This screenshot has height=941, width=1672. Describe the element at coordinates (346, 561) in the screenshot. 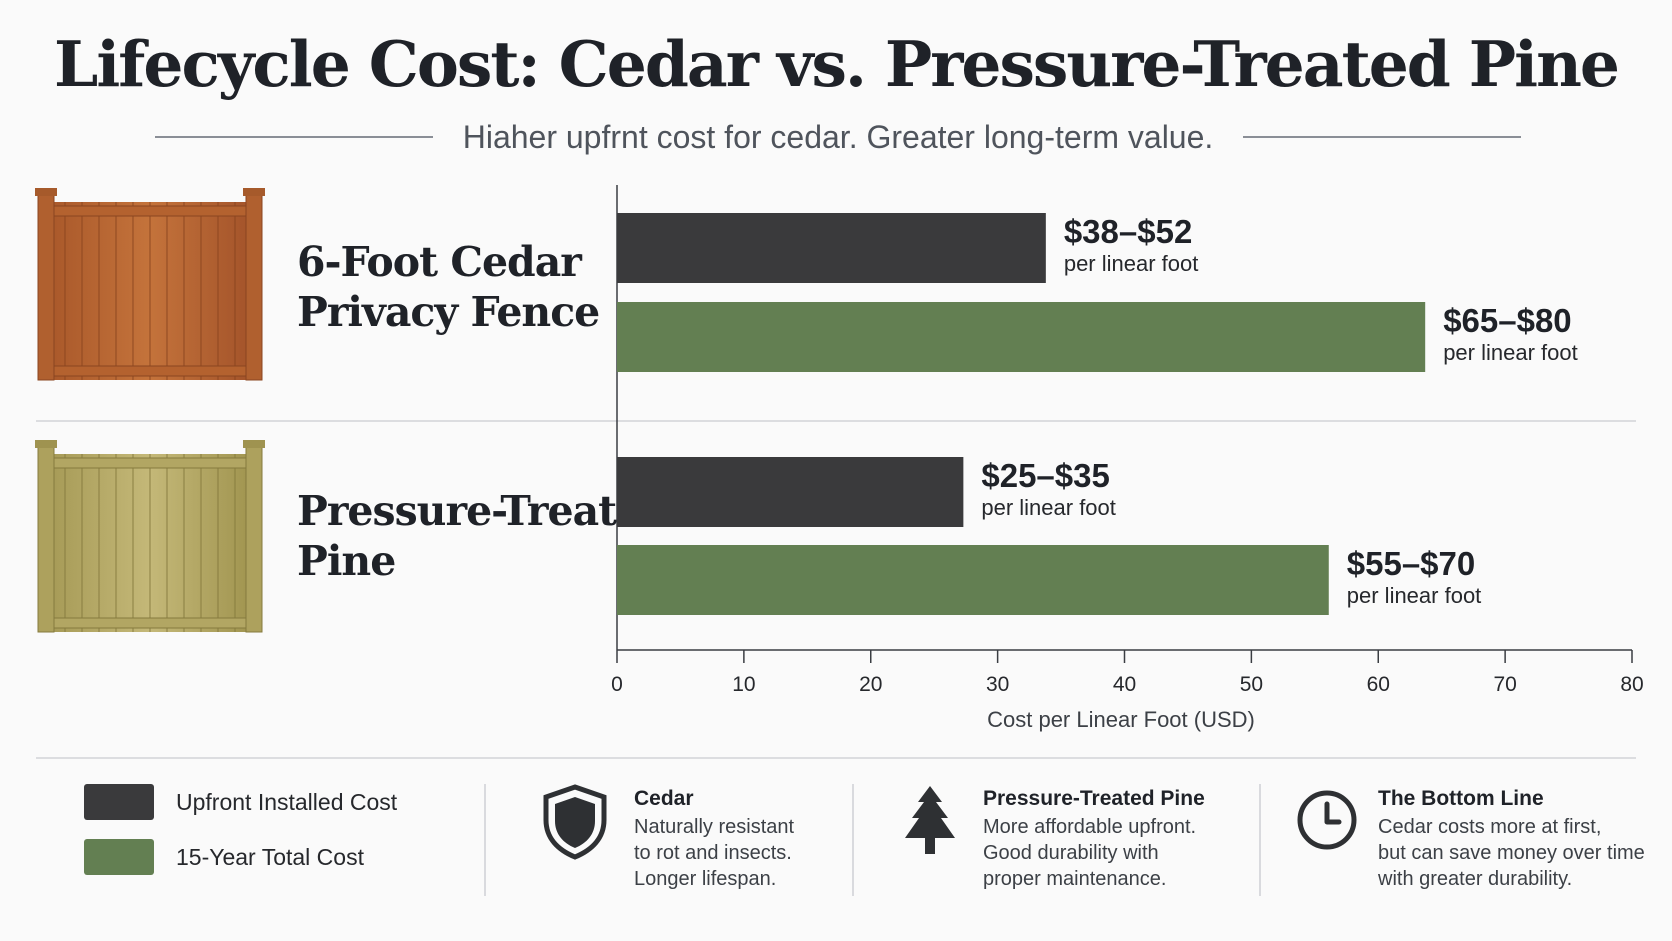

I see `category-label-pine-line2: Pine` at that location.